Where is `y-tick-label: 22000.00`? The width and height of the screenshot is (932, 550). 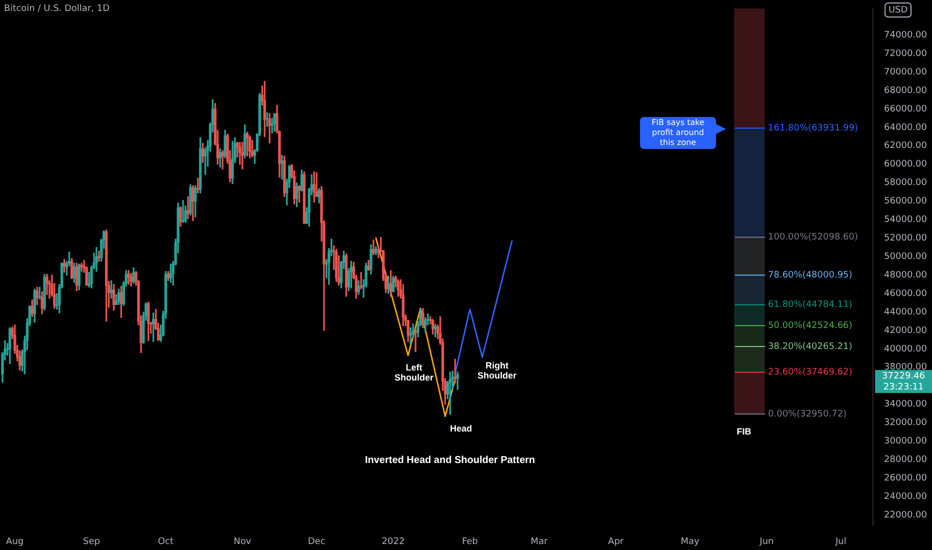
y-tick-label: 22000.00 is located at coordinates (906, 515).